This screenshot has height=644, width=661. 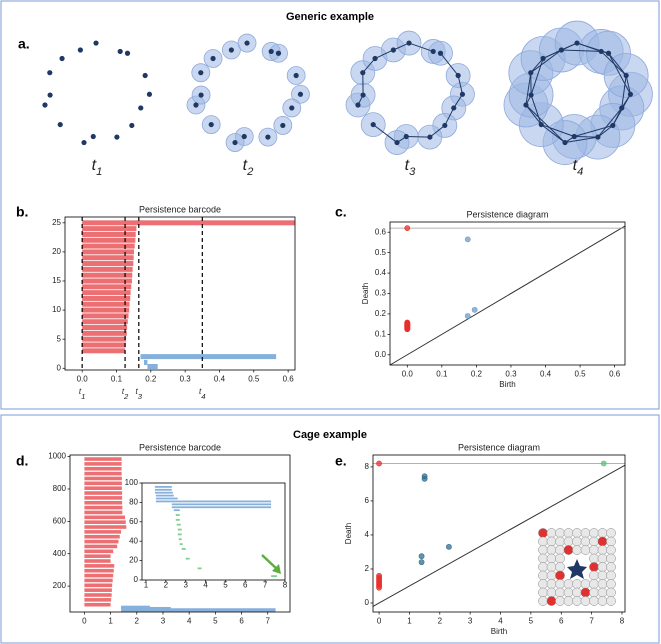 What do you see at coordinates (341, 461) in the screenshot?
I see `panel-label: e.` at bounding box center [341, 461].